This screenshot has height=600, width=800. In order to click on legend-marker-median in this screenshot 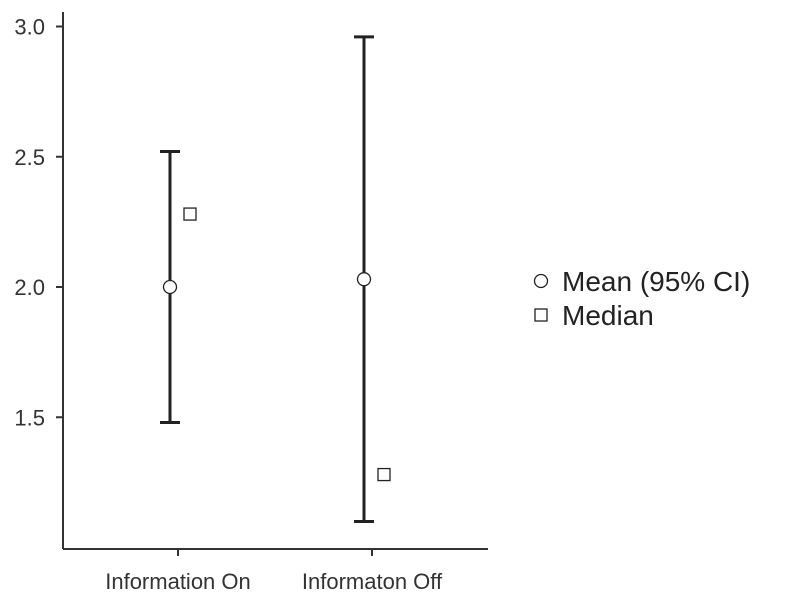, I will do `click(541, 315)`.